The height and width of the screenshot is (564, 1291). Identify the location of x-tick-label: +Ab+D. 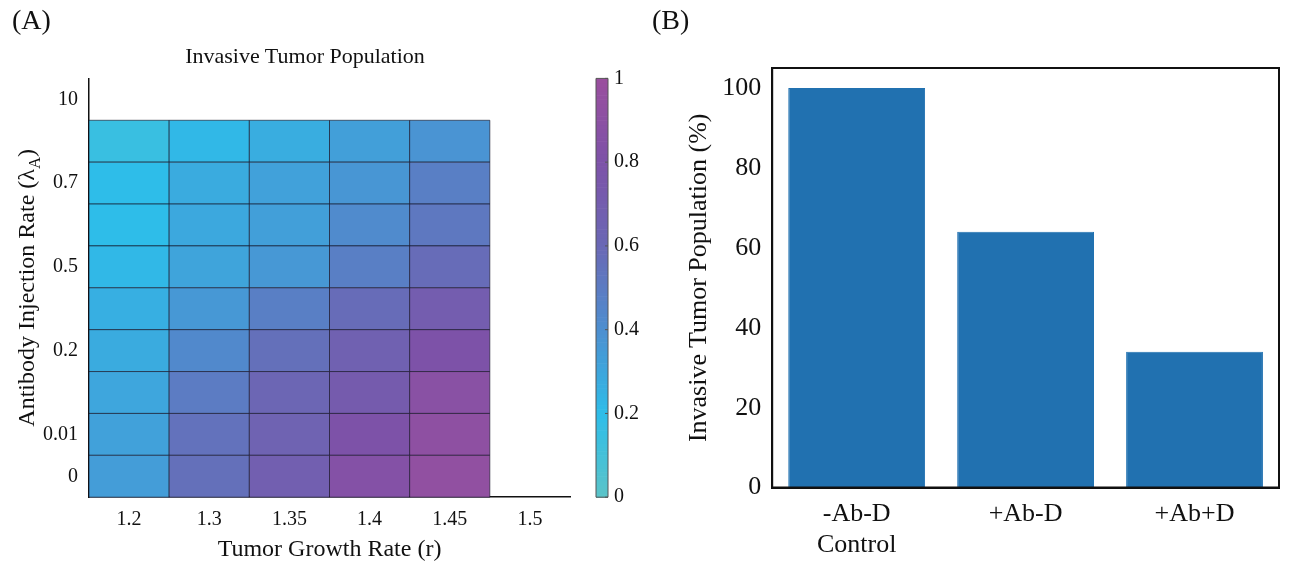
(1194, 513).